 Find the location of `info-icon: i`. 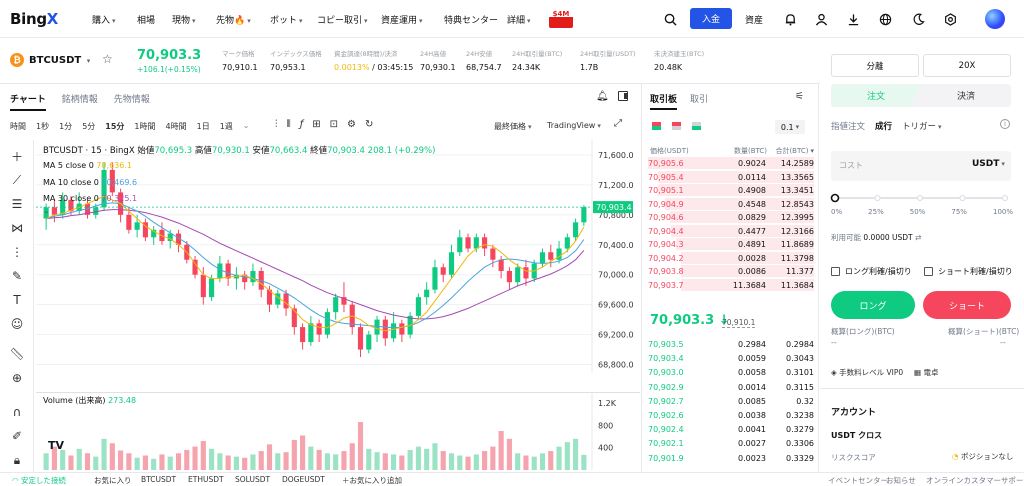

info-icon: i is located at coordinates (1005, 124).